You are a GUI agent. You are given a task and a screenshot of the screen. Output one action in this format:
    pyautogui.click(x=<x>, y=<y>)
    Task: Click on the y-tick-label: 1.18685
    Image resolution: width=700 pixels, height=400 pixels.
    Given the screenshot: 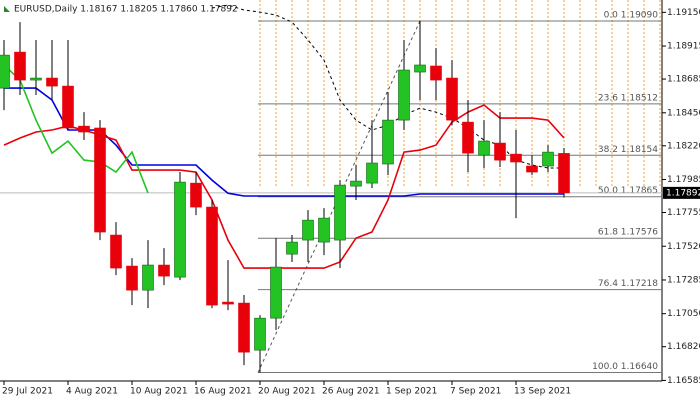 What is the action you would take?
    pyautogui.click(x=683, y=80)
    